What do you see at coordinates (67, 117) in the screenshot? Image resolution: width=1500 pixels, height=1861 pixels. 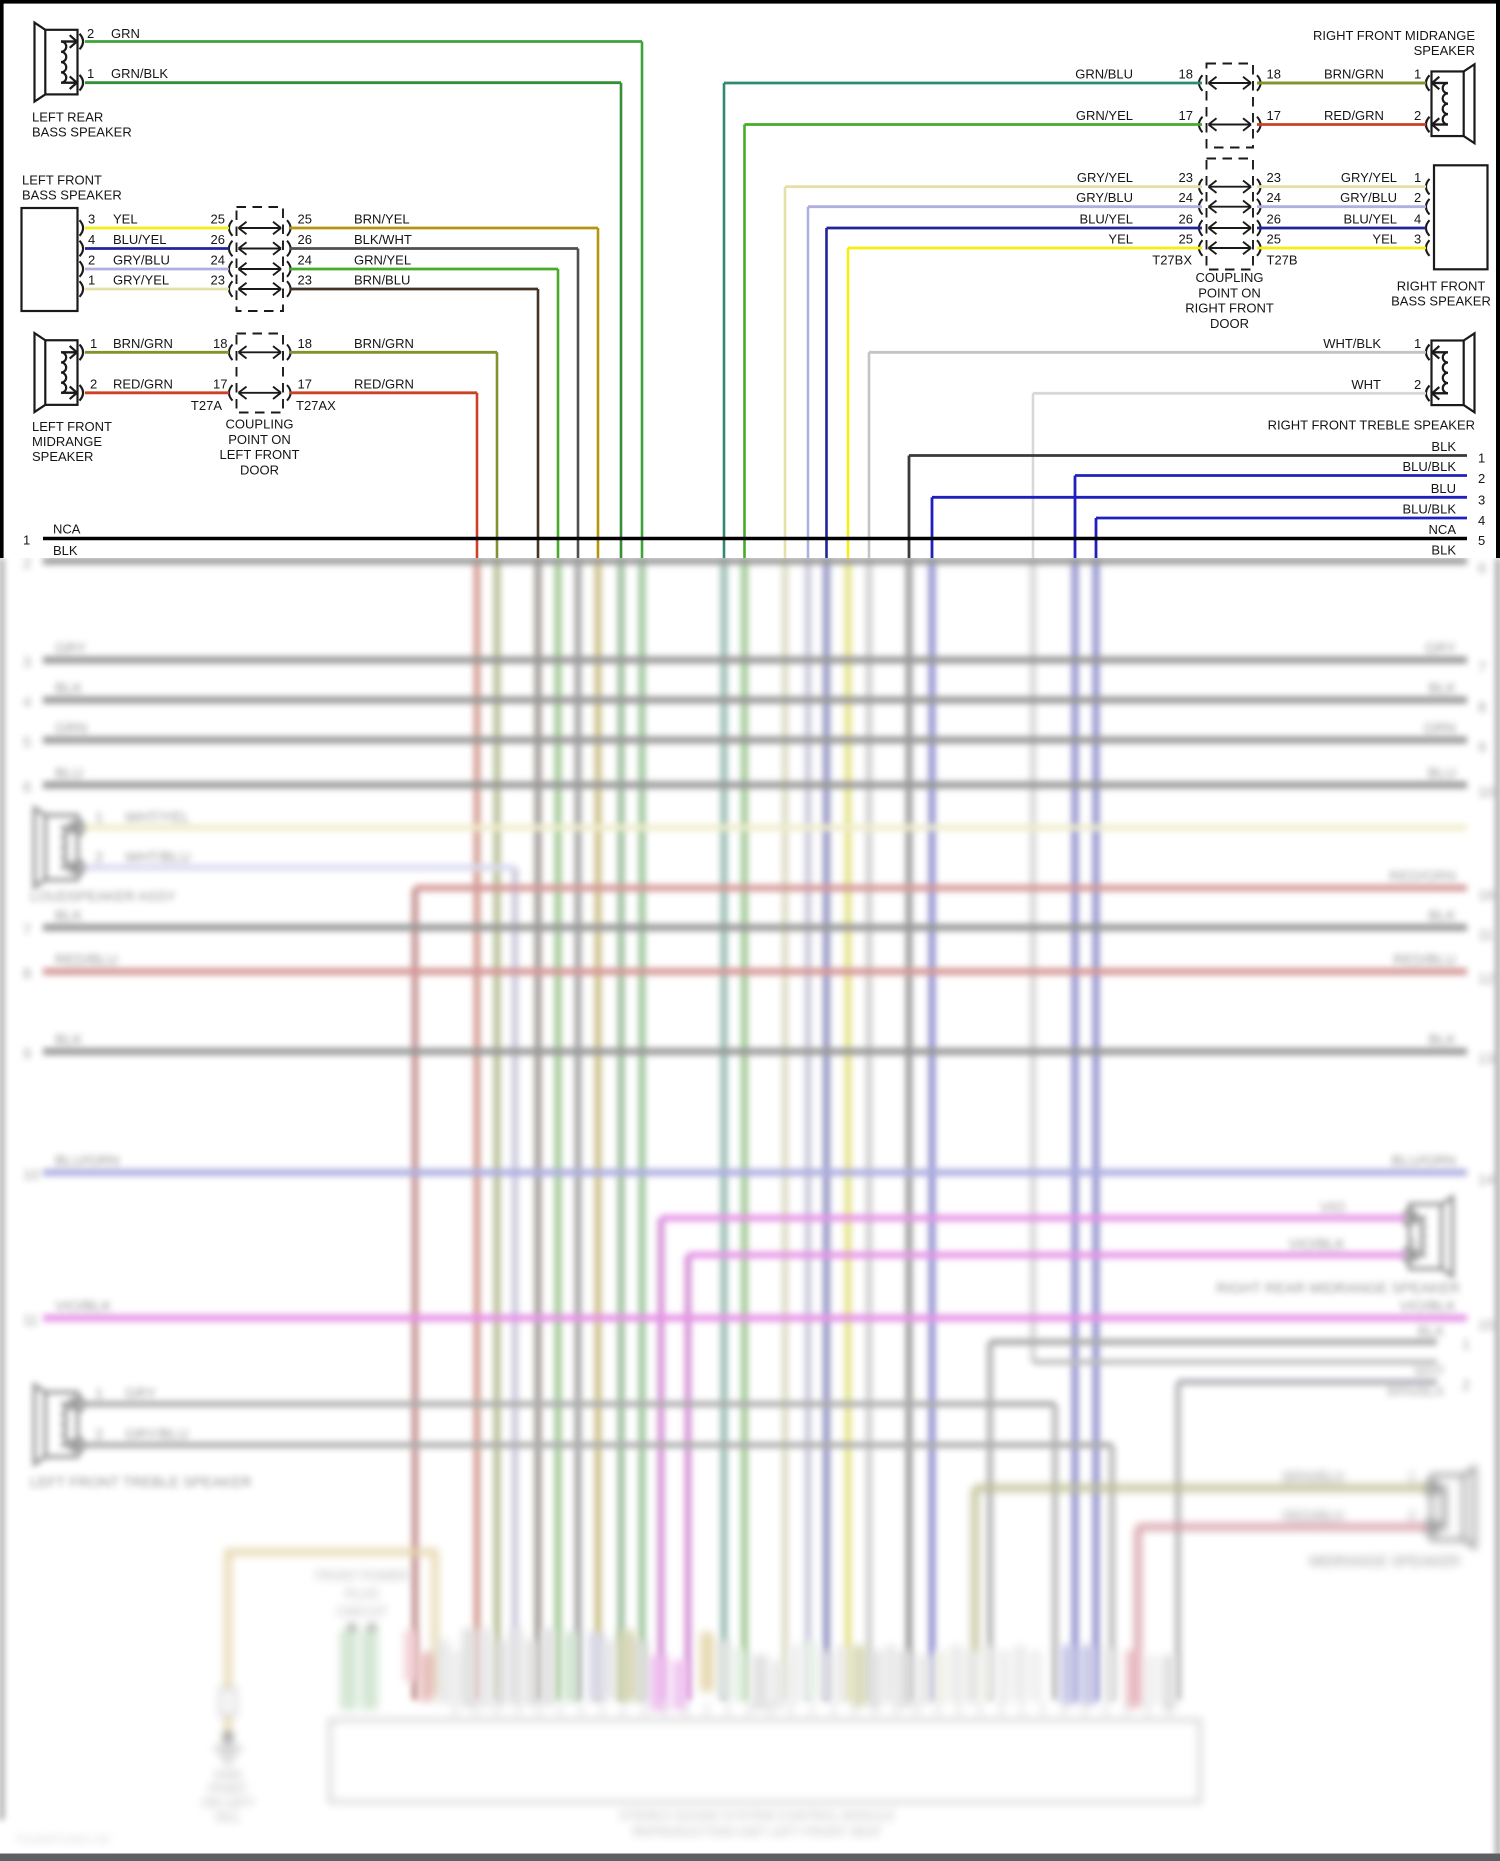 I see `svg-text: LEFT REAR` at bounding box center [67, 117].